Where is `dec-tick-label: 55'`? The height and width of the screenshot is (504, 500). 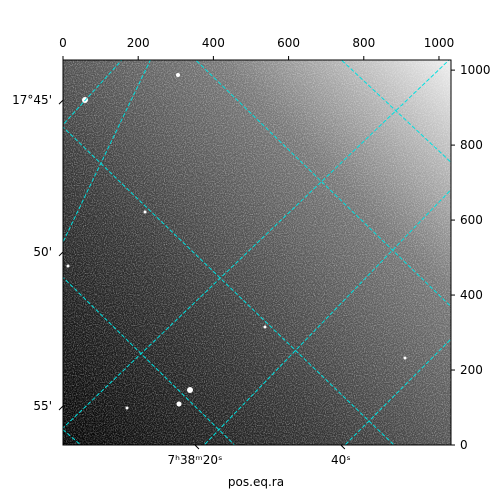
dec-tick-label: 55' is located at coordinates (42, 406).